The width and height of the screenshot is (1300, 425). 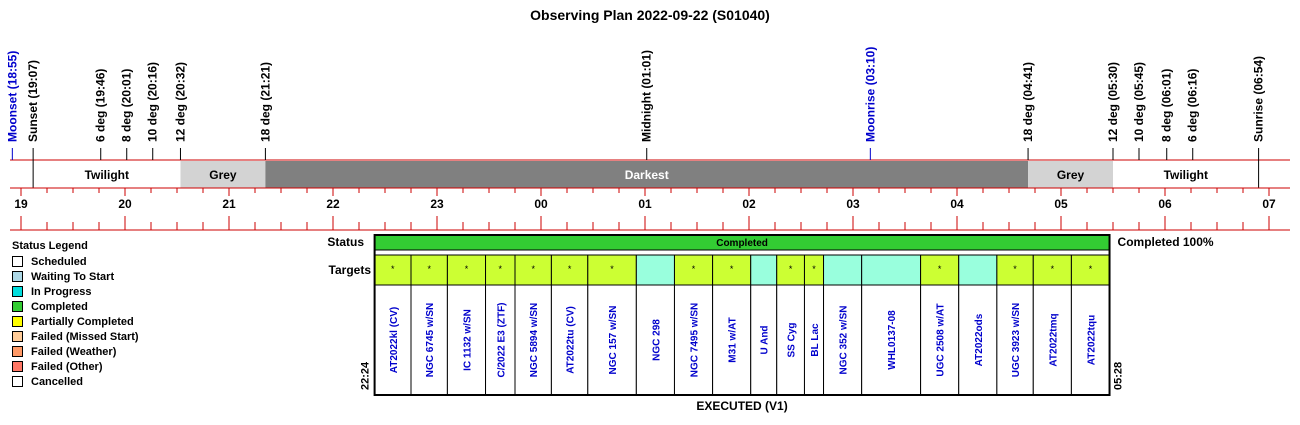 What do you see at coordinates (74, 351) in the screenshot?
I see `legend-label: Failed (Weather)` at bounding box center [74, 351].